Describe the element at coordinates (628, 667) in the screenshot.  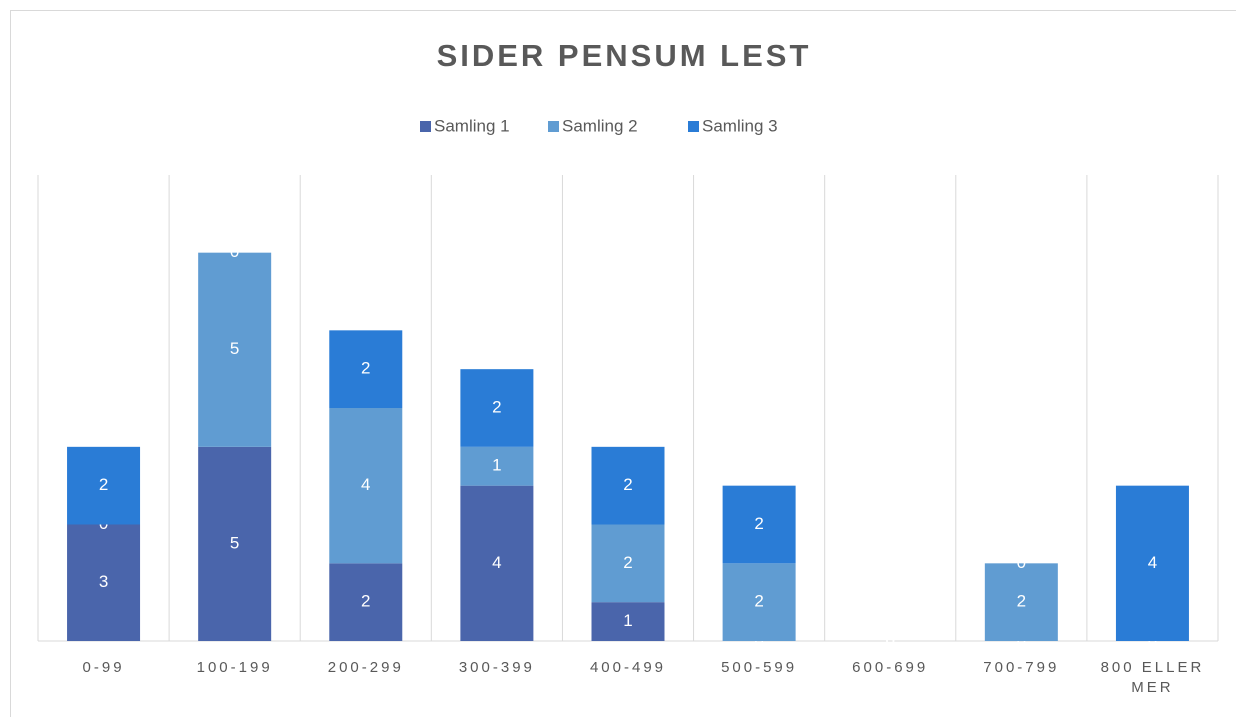
I see `x-tick-label: 400-499` at that location.